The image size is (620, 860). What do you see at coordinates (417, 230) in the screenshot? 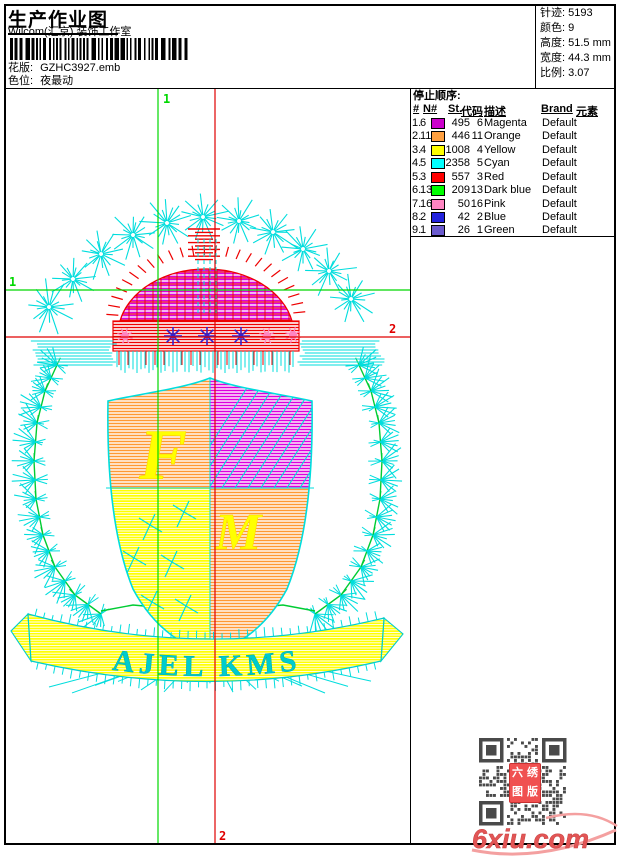
I see `row-number: 9.` at bounding box center [417, 230].